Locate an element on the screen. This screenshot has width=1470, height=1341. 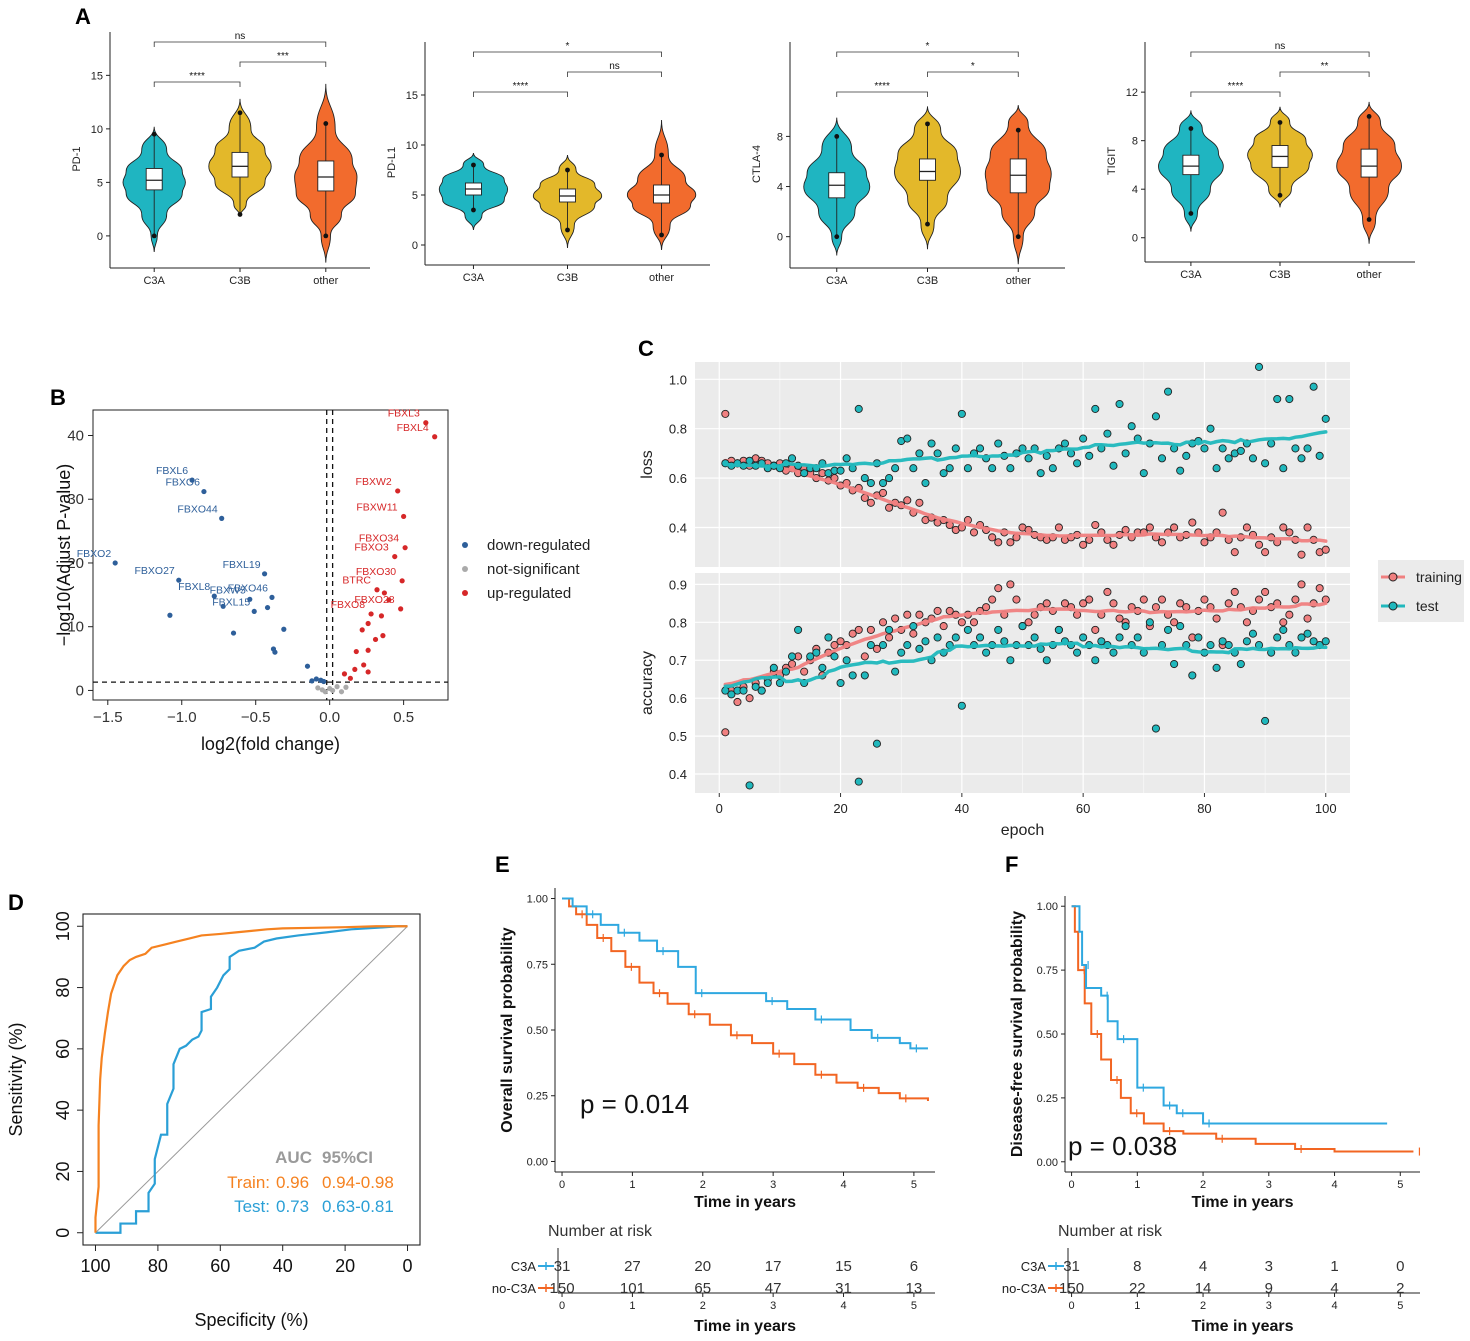
y-tick-label: 12 is located at coordinates (1132, 93).